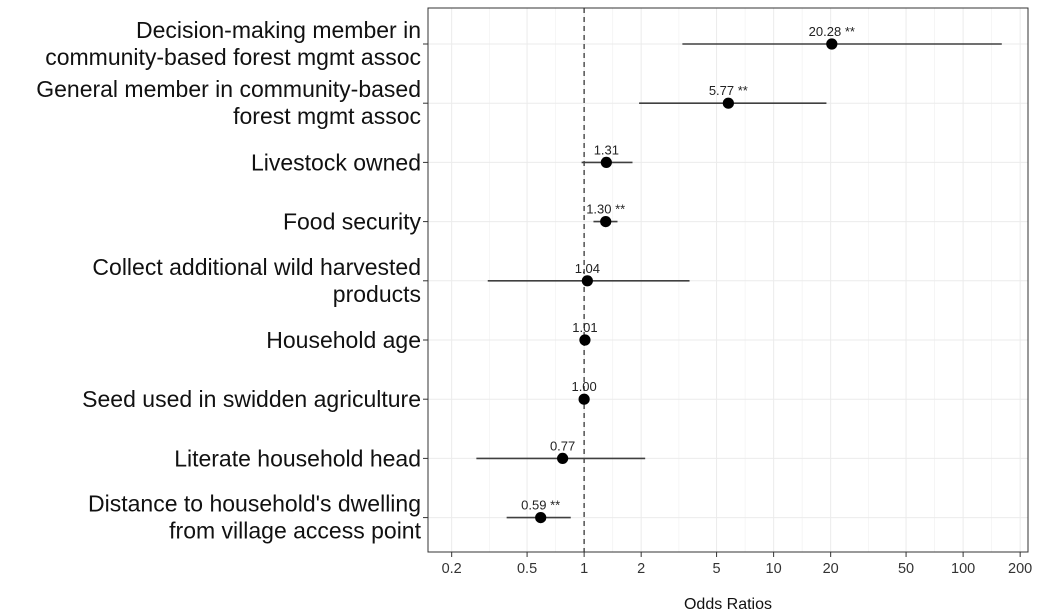 The width and height of the screenshot is (1037, 615). Describe the element at coordinates (254, 504) in the screenshot. I see `category-label: Distance to household's dwelling` at that location.